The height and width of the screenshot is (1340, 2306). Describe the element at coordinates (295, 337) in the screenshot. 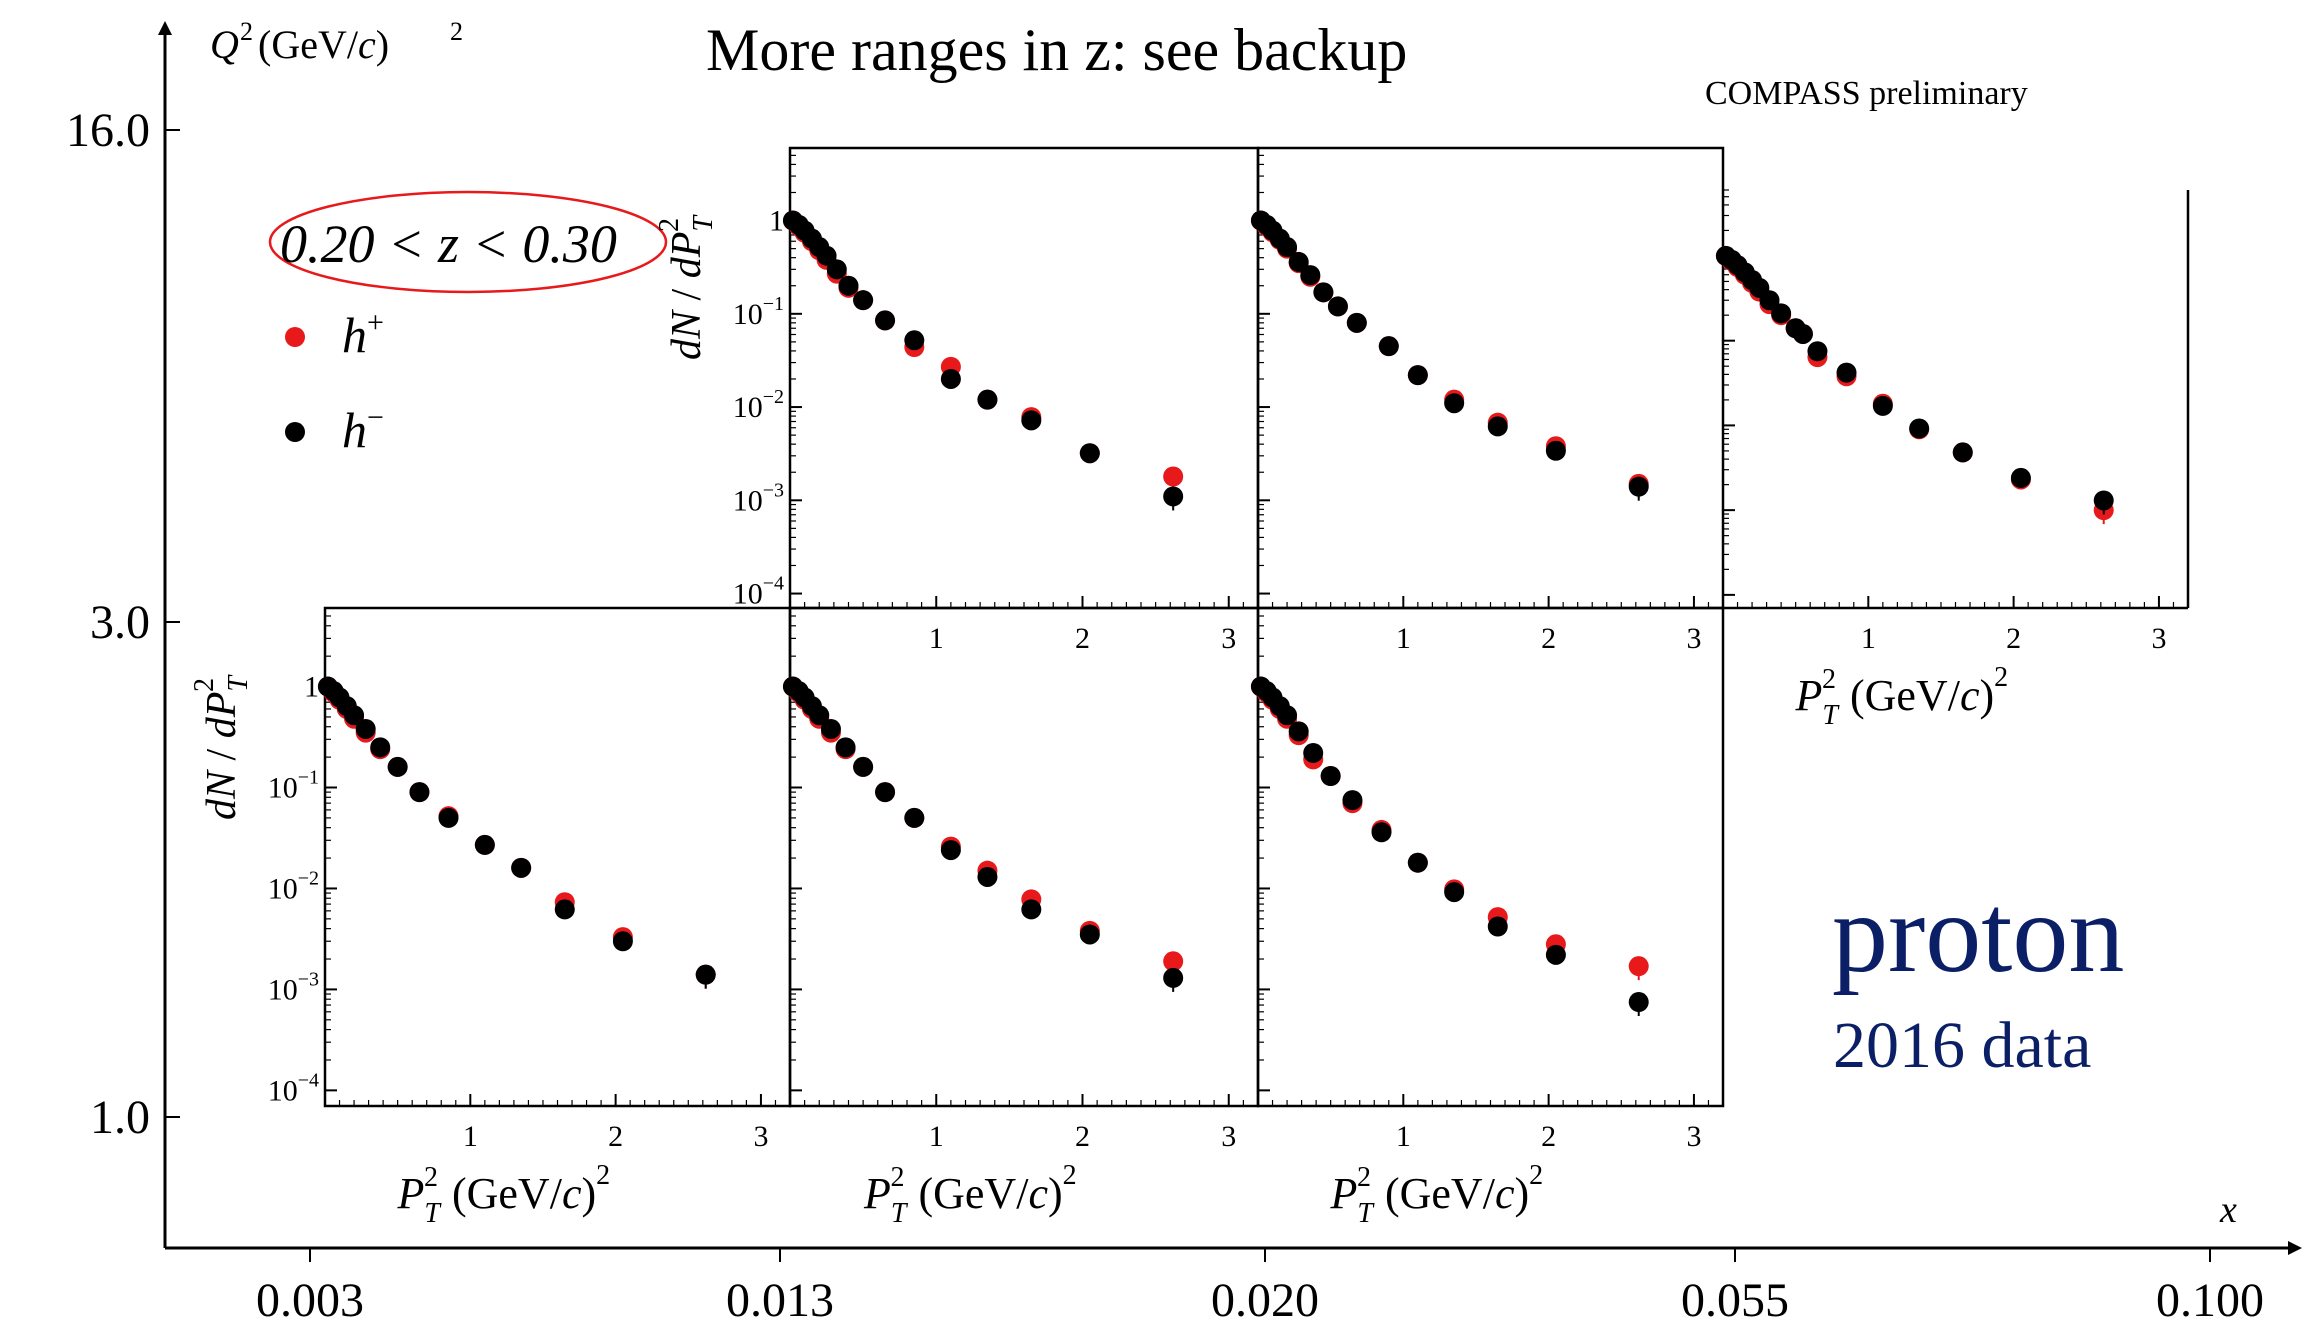

I see `legend-marker-h-plus` at that location.